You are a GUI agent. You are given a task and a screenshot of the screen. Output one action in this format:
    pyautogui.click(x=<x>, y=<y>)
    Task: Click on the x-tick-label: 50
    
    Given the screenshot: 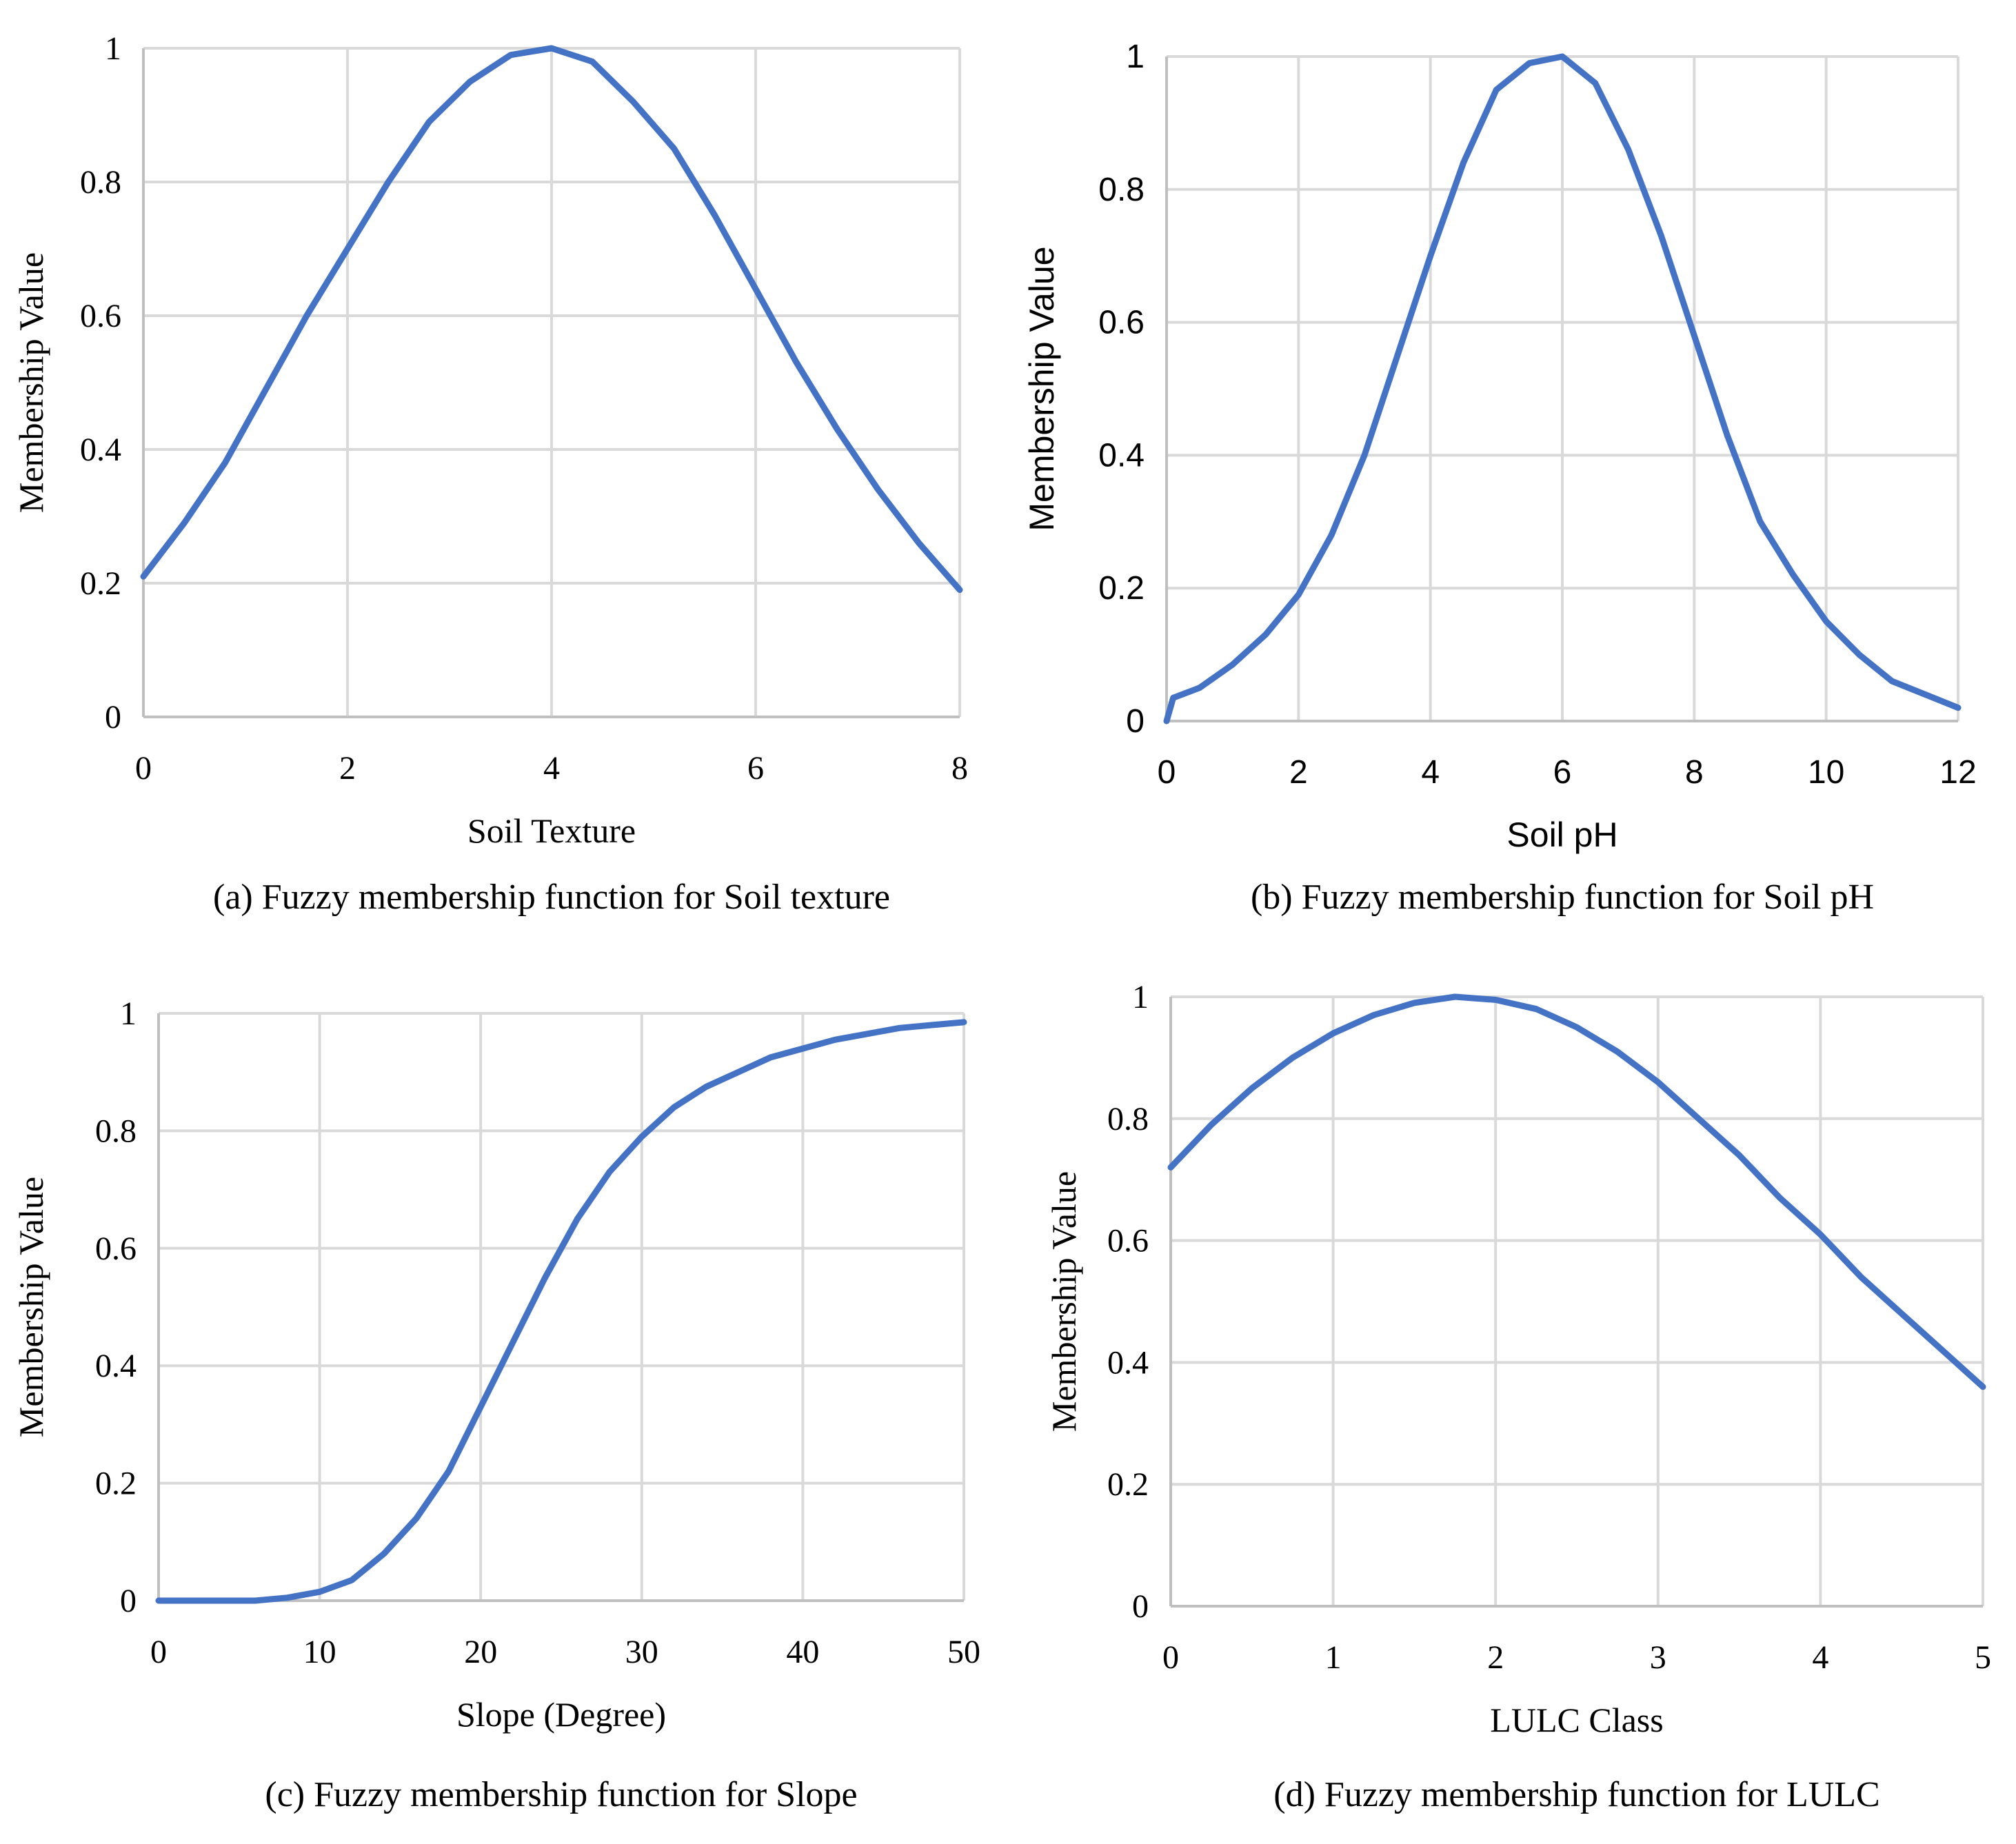 What is the action you would take?
    pyautogui.click(x=963, y=1652)
    